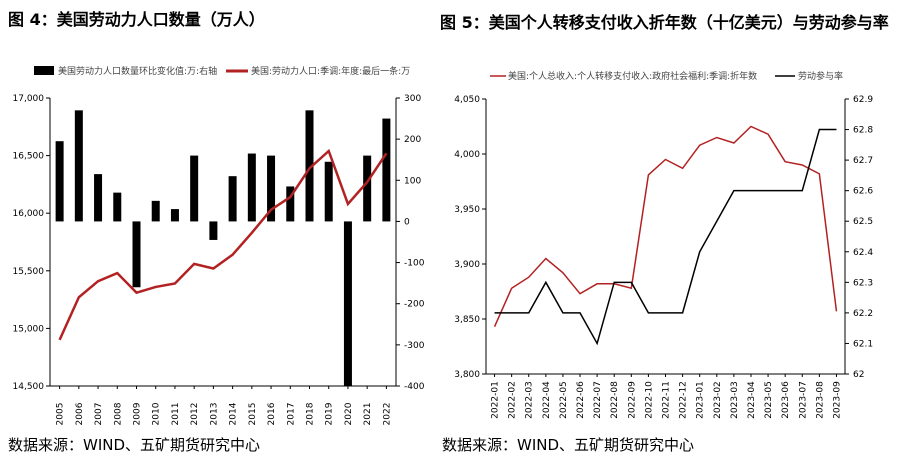 The image size is (900, 462). Describe the element at coordinates (684, 400) in the screenshot. I see `x-tick-label: 2022-12` at that location.